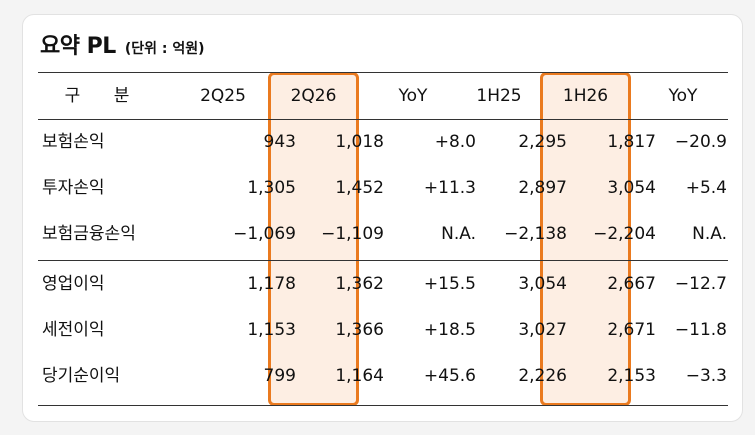  I want to click on table-row: 당기순이익 799 1,164 +45.6 2,226 2,153 −3.3, so click(383, 376).